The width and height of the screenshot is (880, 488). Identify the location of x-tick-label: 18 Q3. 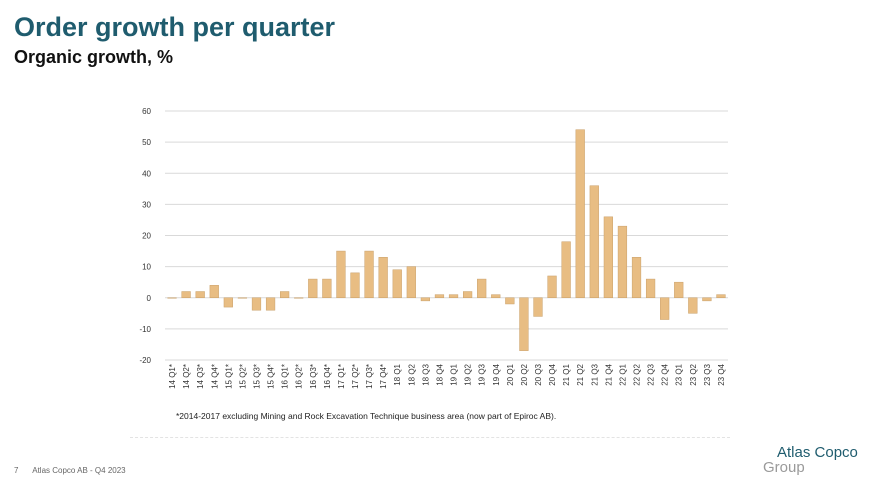
(425, 374).